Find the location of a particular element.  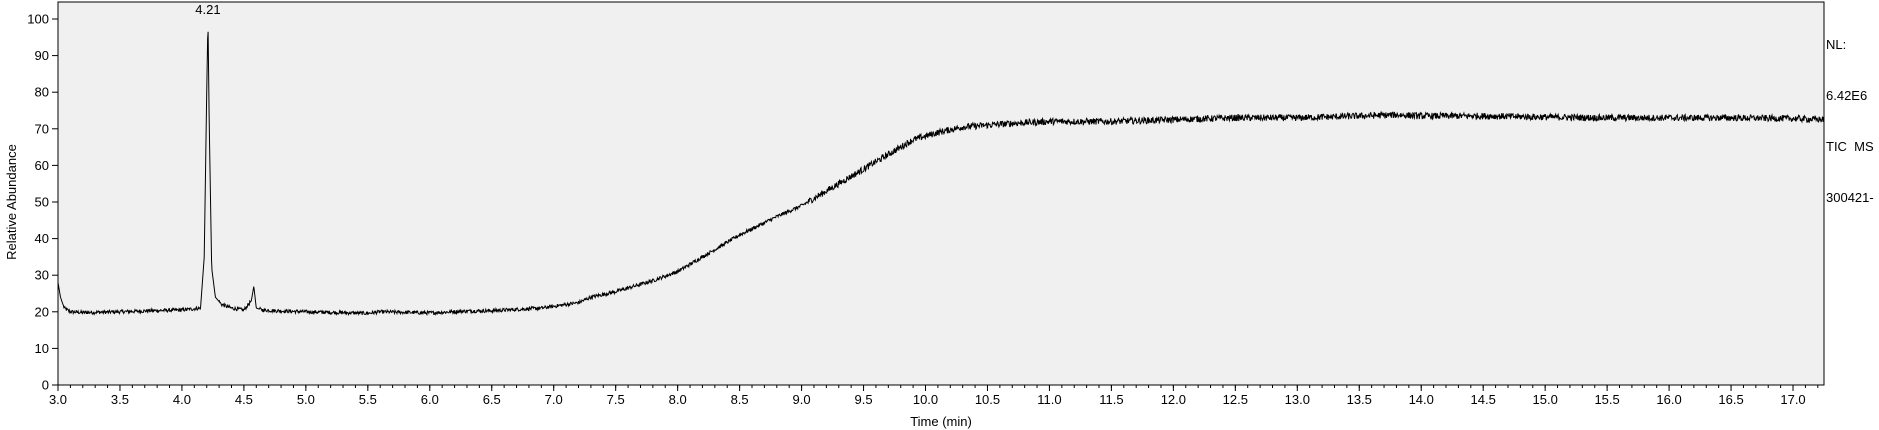

peak-annotations: 4.21 is located at coordinates (207, 9).